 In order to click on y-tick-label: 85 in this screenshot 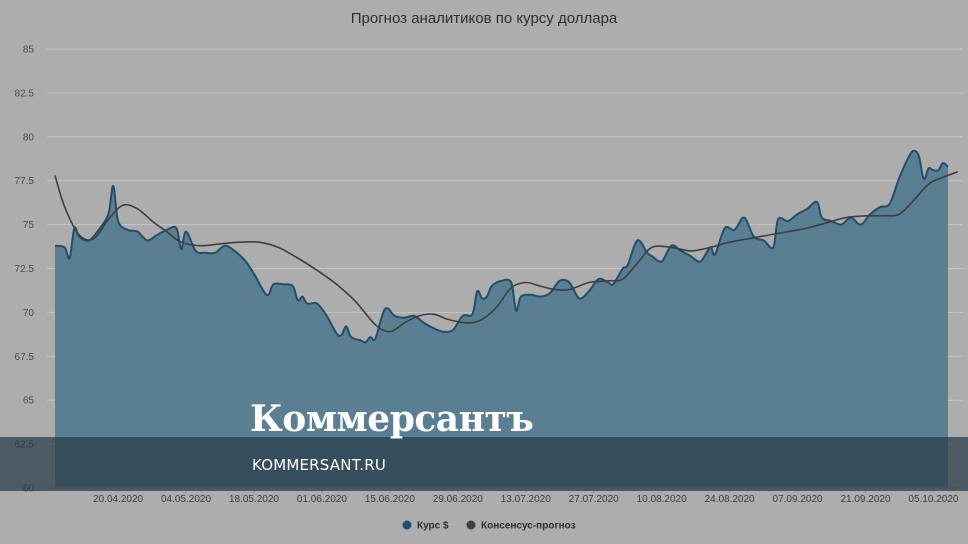, I will do `click(29, 50)`.